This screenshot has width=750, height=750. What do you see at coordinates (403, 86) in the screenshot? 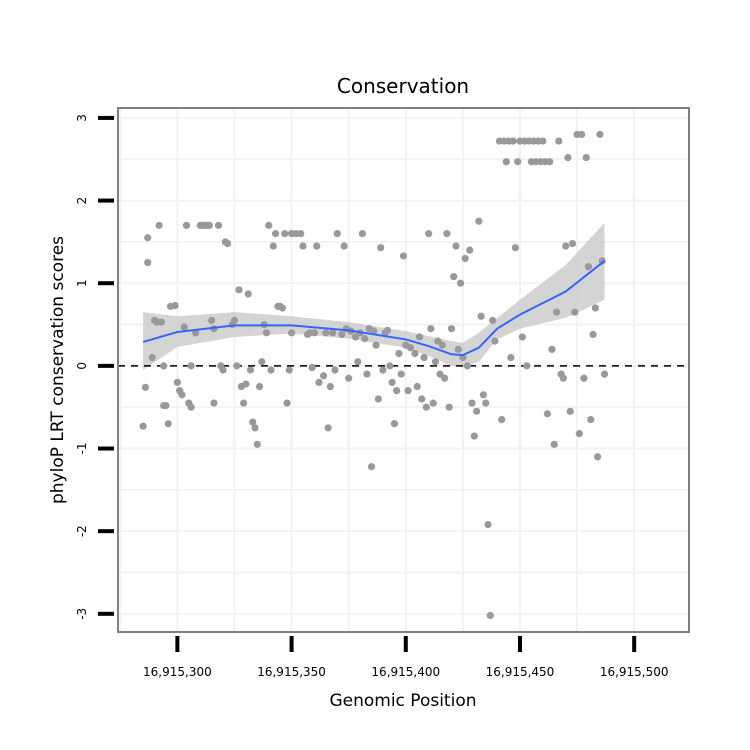
I see `chart-title: Conservation` at bounding box center [403, 86].